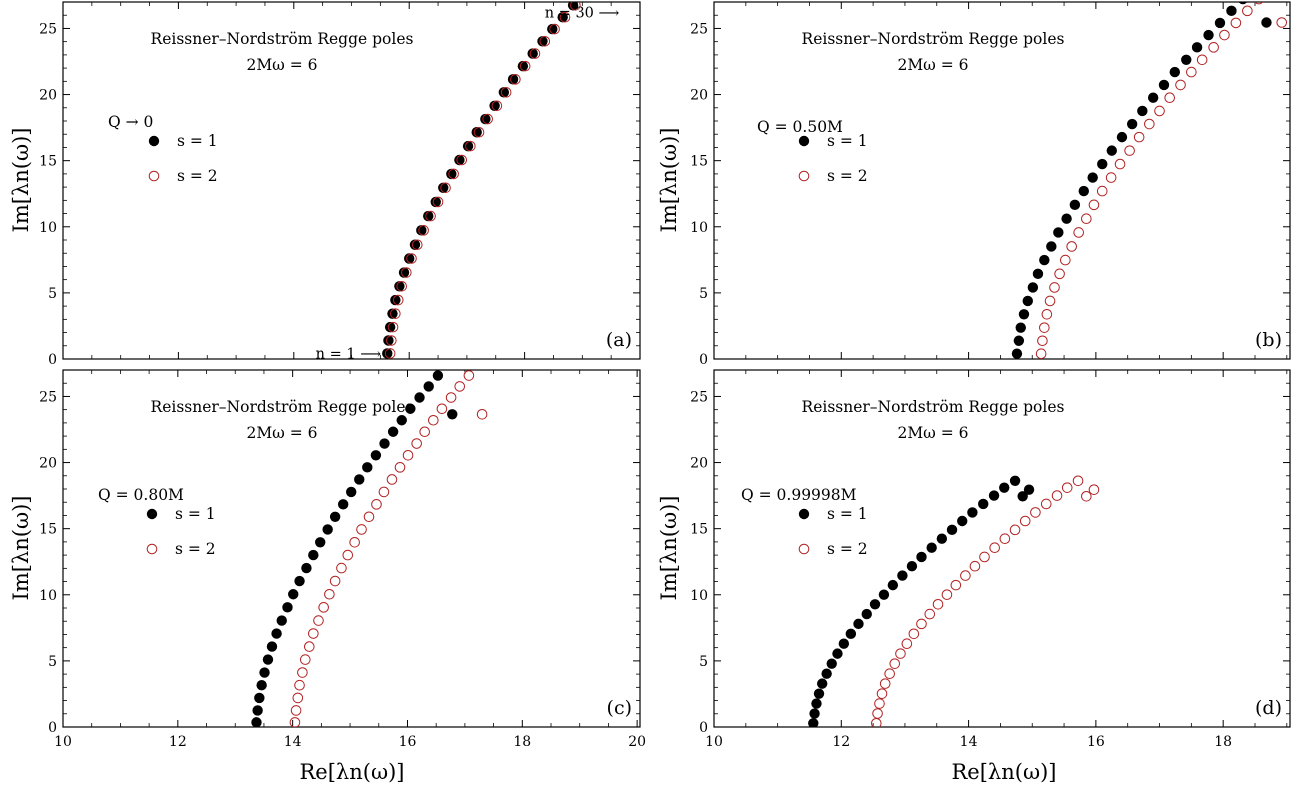 The height and width of the screenshot is (791, 1307). Describe the element at coordinates (619, 340) in the screenshot. I see `panel-tag: (a)` at that location.